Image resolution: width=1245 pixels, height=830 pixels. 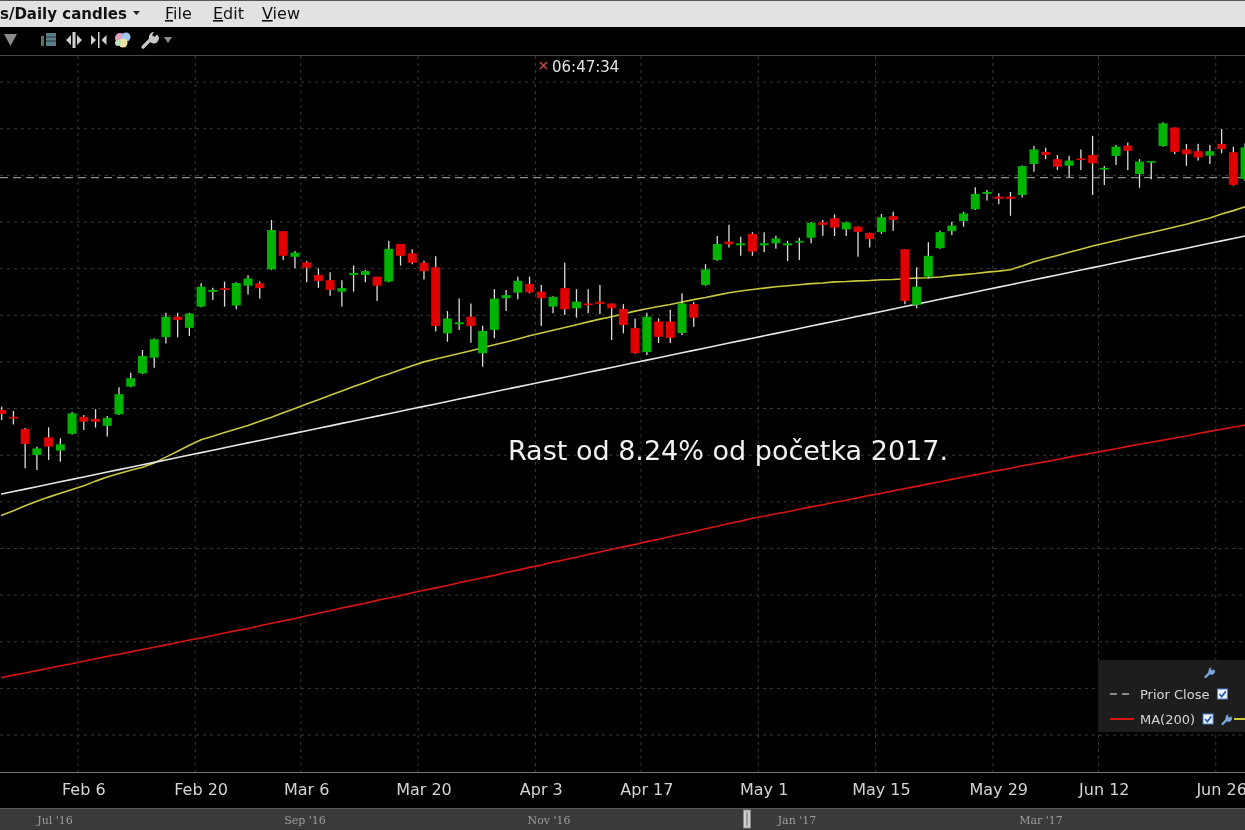 I want to click on text: View, so click(x=281, y=13).